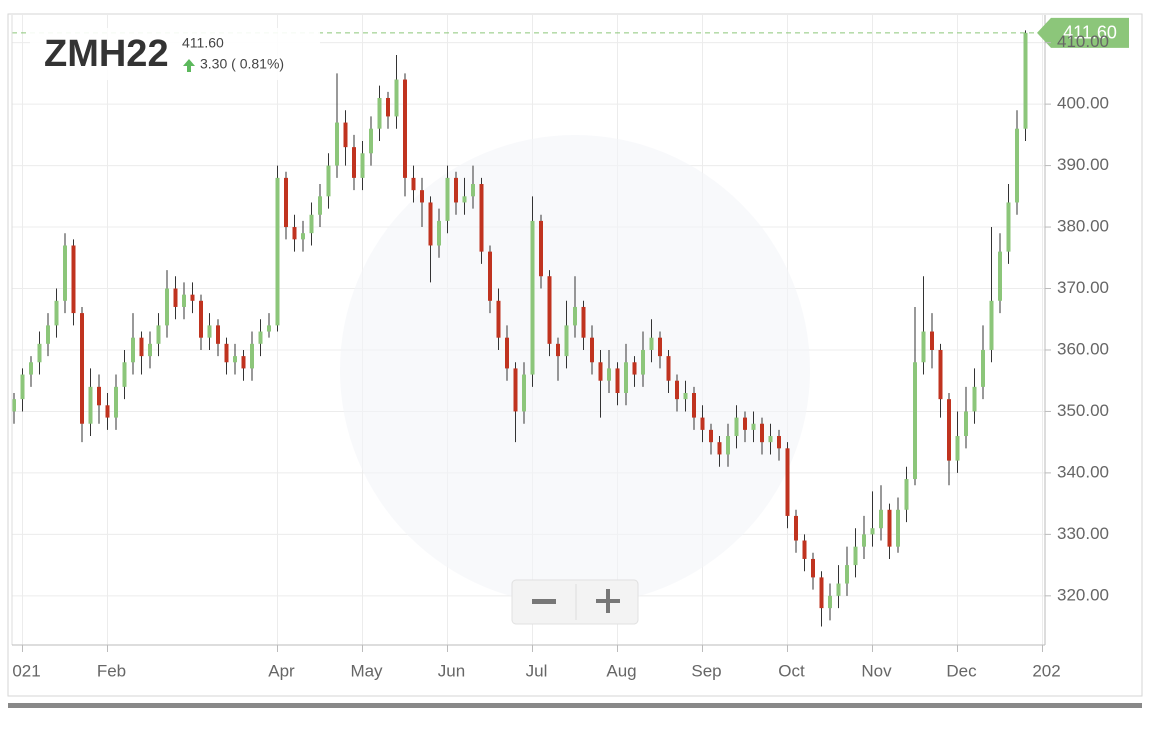 The width and height of the screenshot is (1166, 734). I want to click on y-tick-label: 410.00, so click(1083, 41).